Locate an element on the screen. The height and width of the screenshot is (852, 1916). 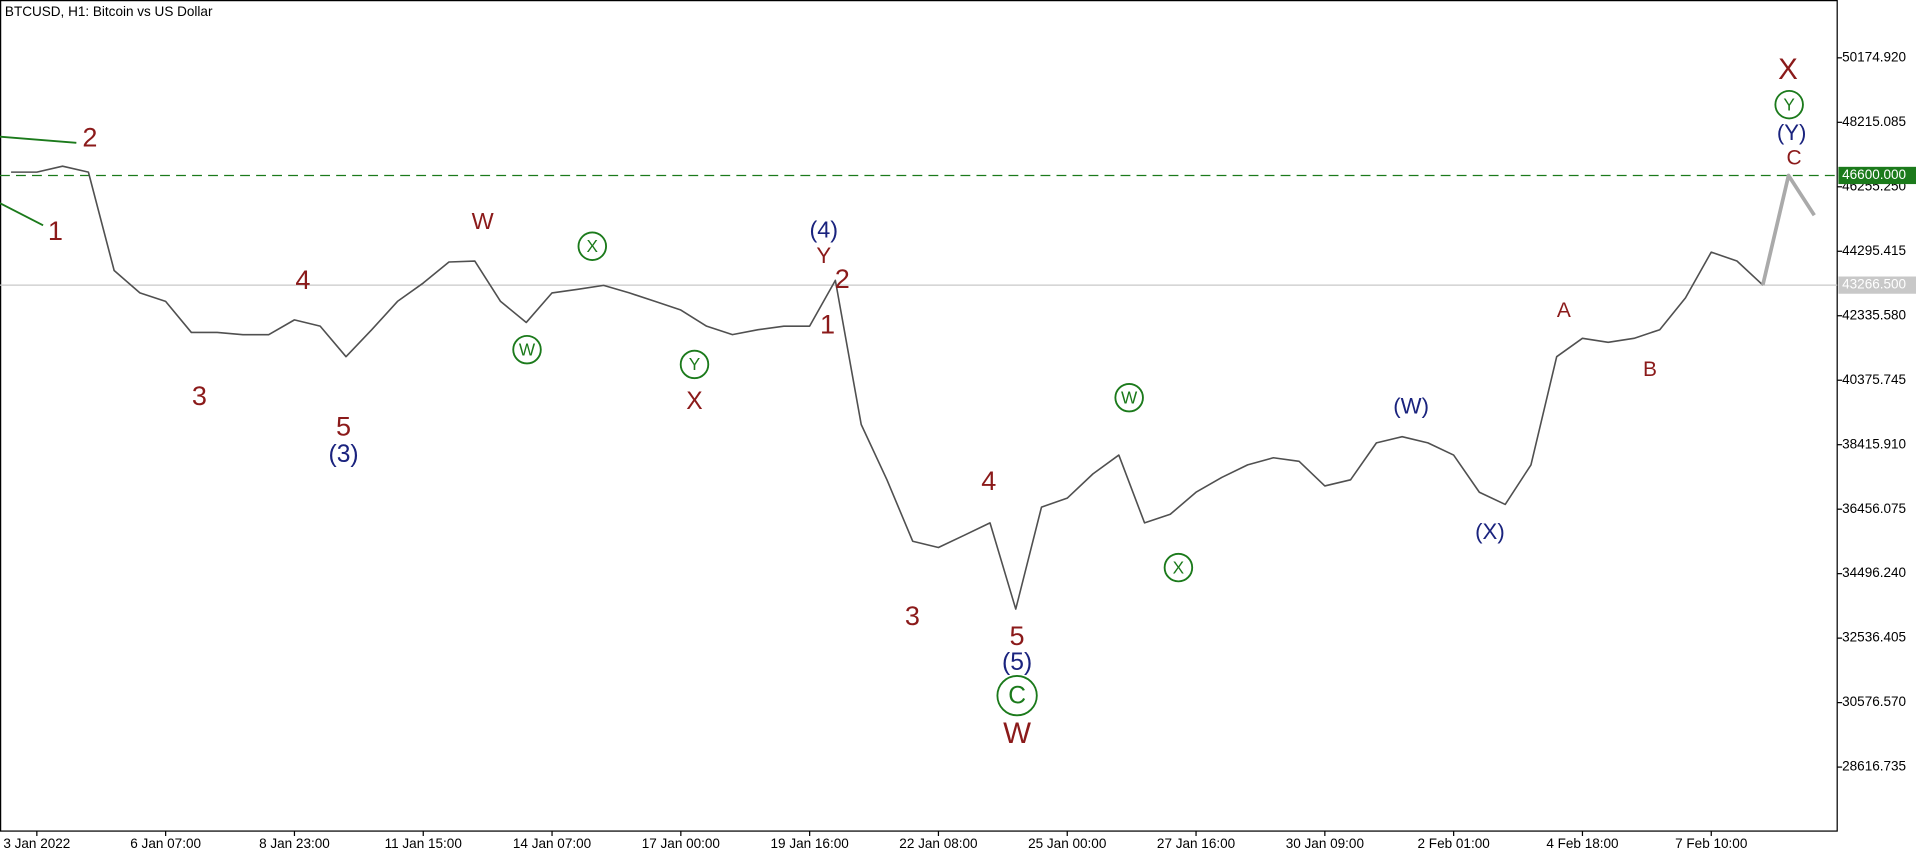
wave-label: A is located at coordinates (1564, 310).